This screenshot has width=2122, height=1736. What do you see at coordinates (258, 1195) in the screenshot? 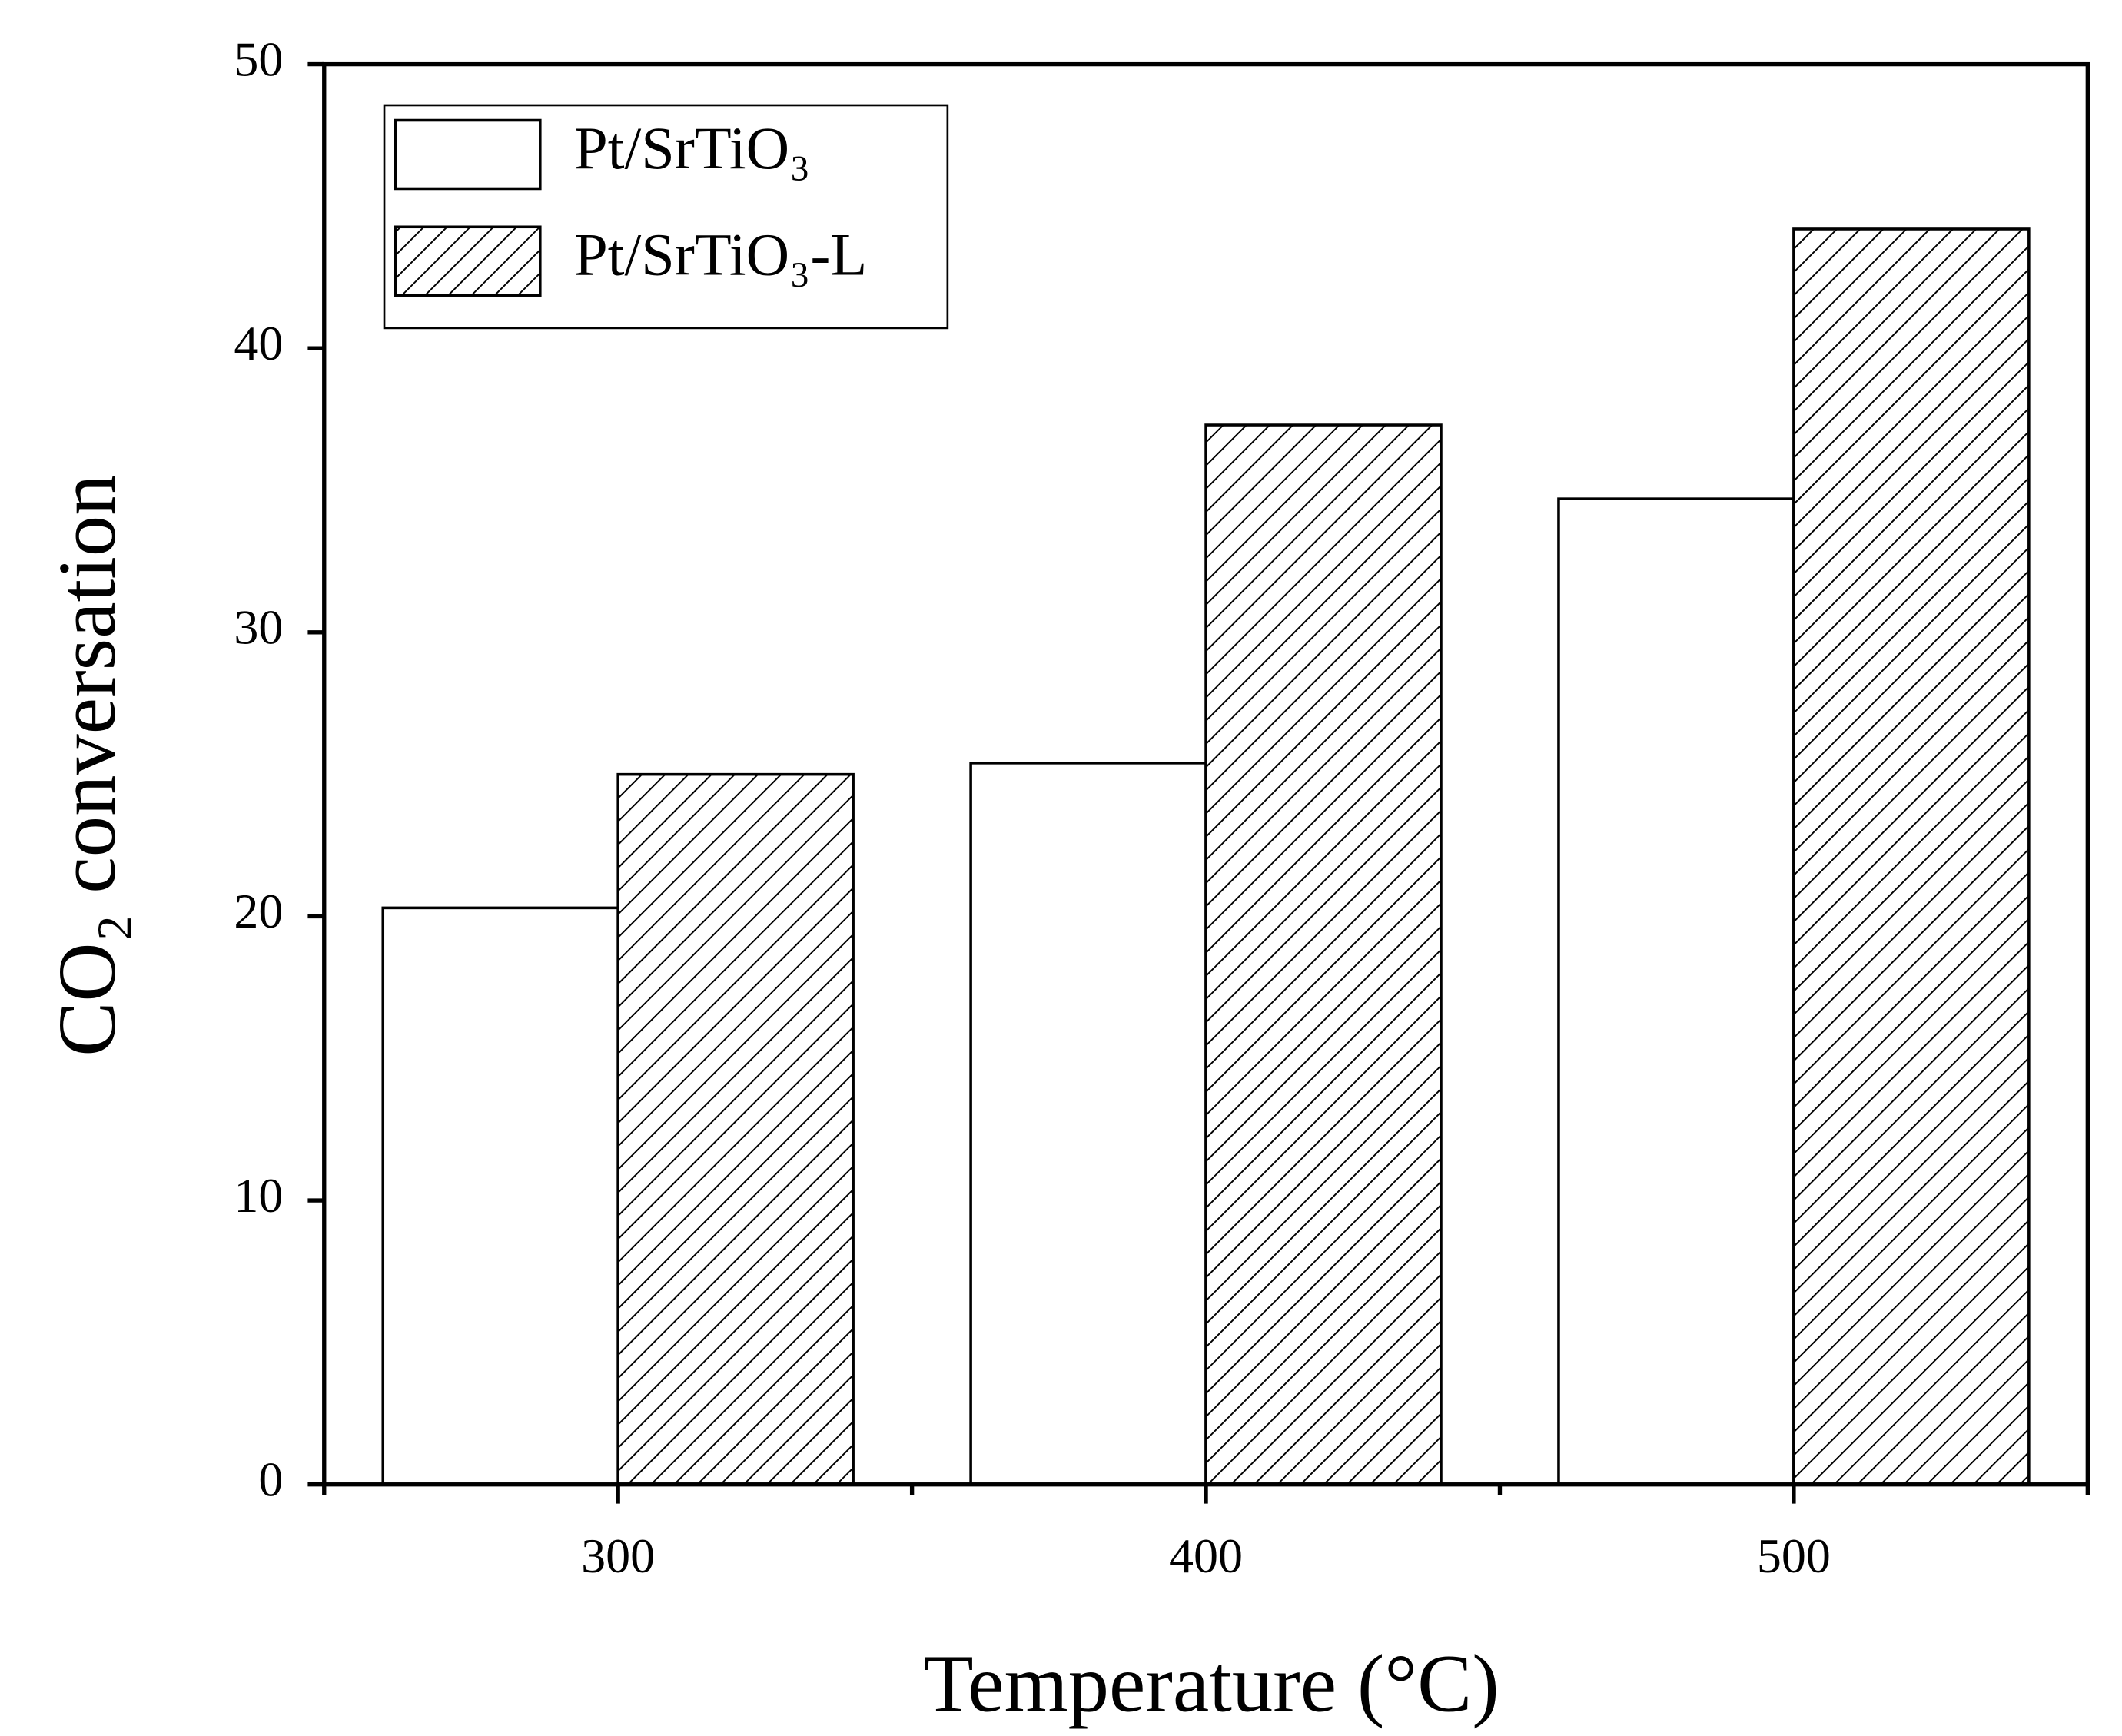
I see `y-tick-label: 10` at bounding box center [258, 1195].